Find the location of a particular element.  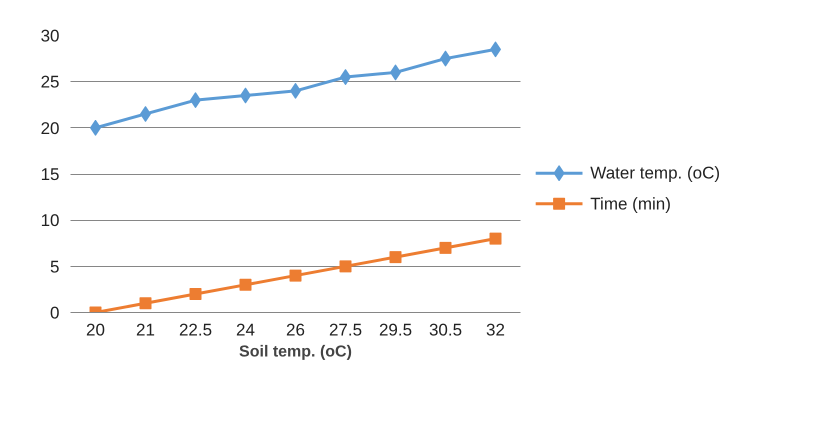

x-tick-label: 29.5 is located at coordinates (395, 330).